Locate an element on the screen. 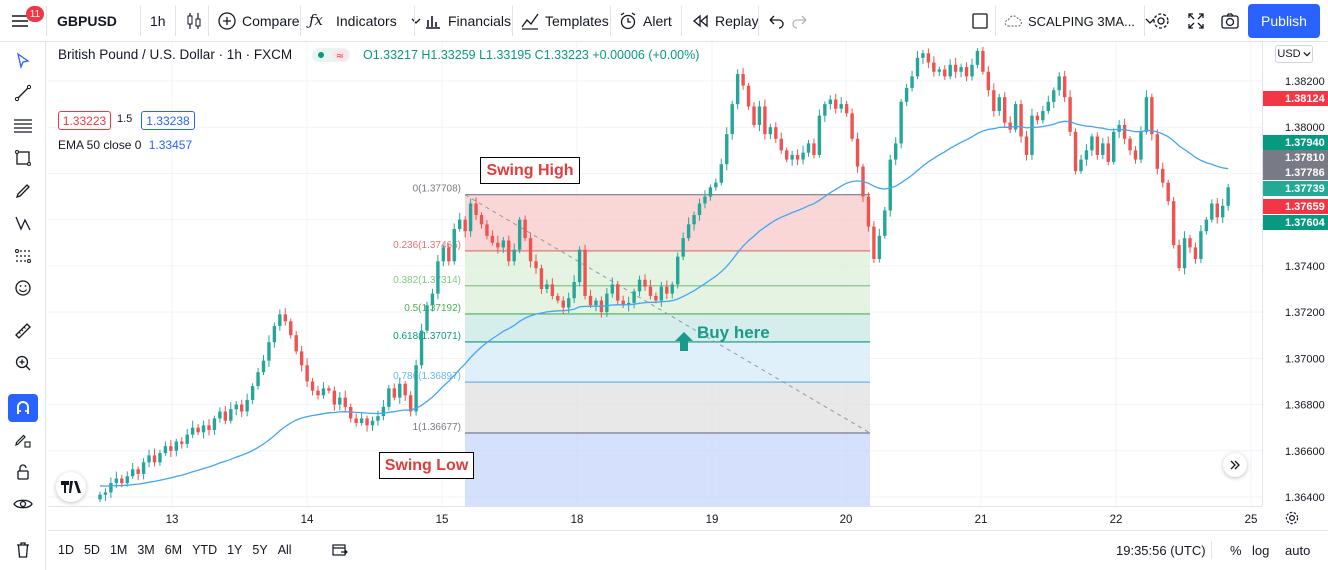  fib-tool is located at coordinates (23, 126).